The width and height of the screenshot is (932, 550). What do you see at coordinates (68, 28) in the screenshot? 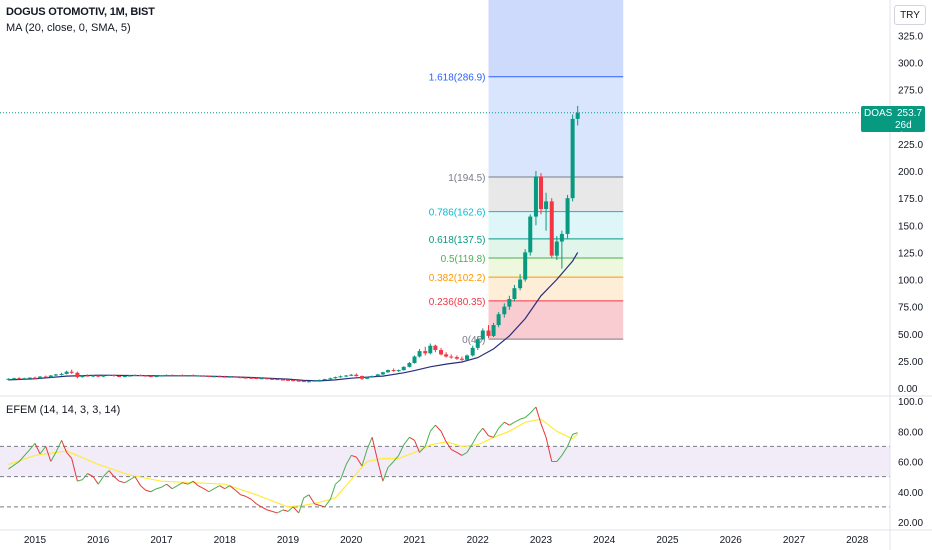
I see `ma-legend: MA (20, close, 0, SMA, 5)` at bounding box center [68, 28].